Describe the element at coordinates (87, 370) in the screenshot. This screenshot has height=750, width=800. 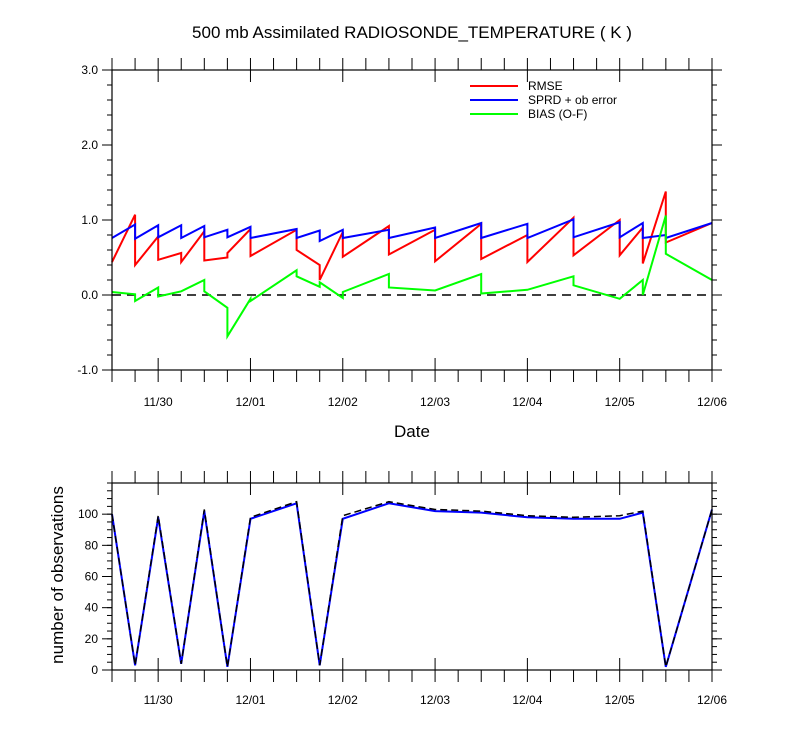
I see `y-tick-label: -1.0` at that location.